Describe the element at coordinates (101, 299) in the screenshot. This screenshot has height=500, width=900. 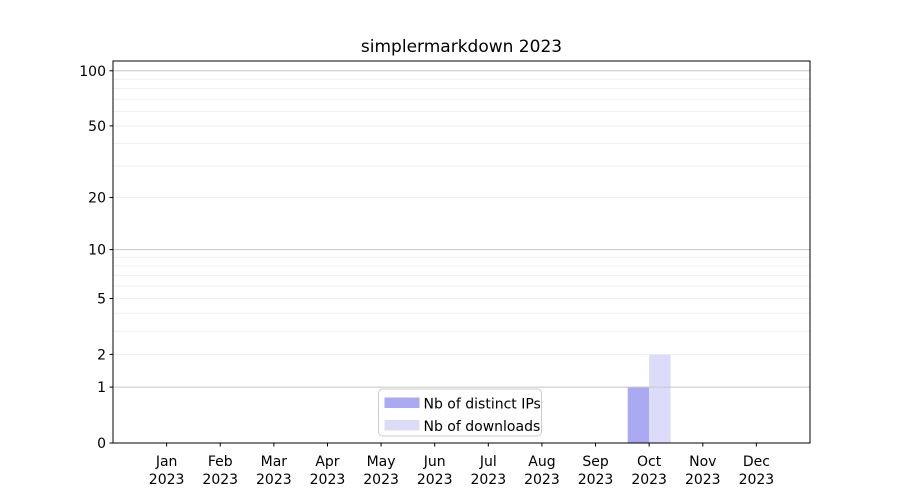
I see `y-tick-label: 5` at that location.